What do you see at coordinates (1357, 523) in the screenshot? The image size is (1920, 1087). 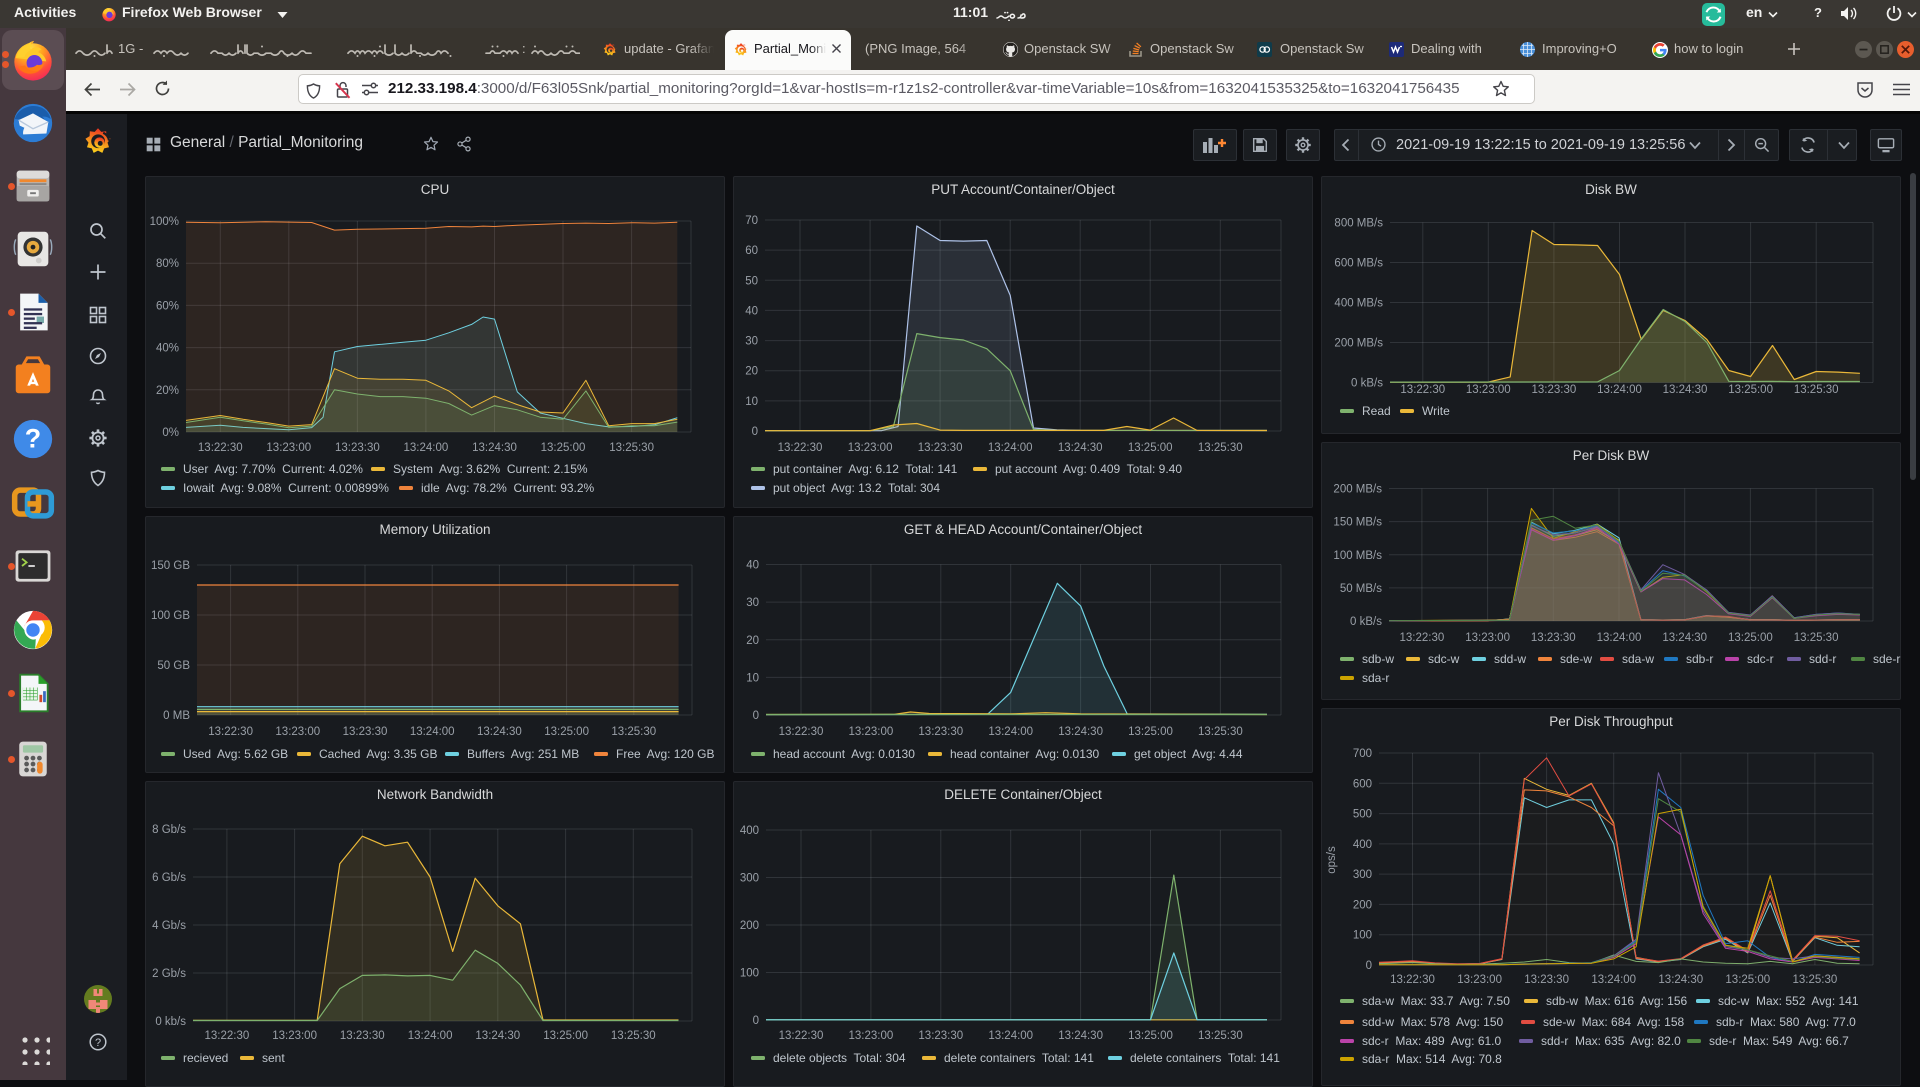 I see `svg-text: 150 MB/s` at bounding box center [1357, 523].